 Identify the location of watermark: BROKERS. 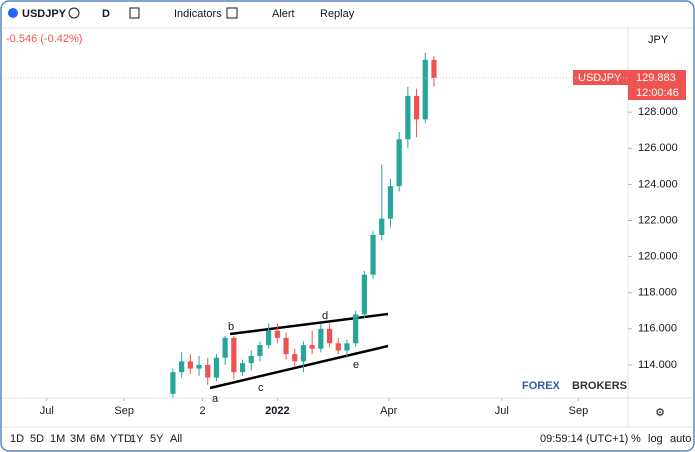
(599, 386).